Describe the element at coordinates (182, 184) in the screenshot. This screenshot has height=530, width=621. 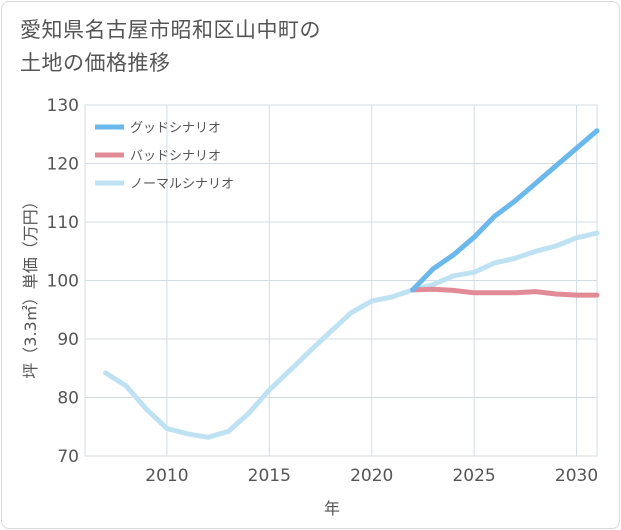
I see `legend-label-3: ノーマルシナリオ` at that location.